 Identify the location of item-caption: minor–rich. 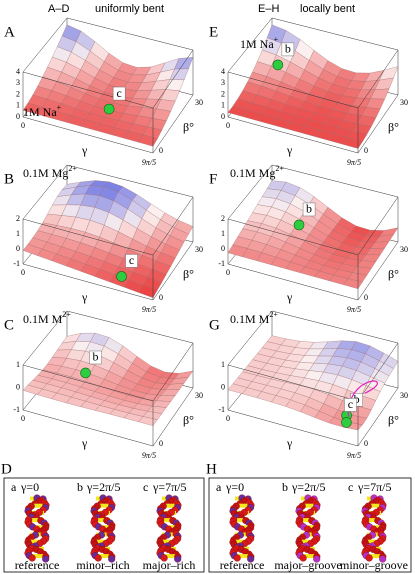
(102, 565).